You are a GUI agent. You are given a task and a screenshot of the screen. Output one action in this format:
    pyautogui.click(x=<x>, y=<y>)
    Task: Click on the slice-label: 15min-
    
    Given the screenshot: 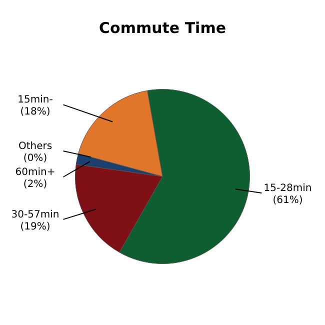 What is the action you would take?
    pyautogui.click(x=36, y=100)
    